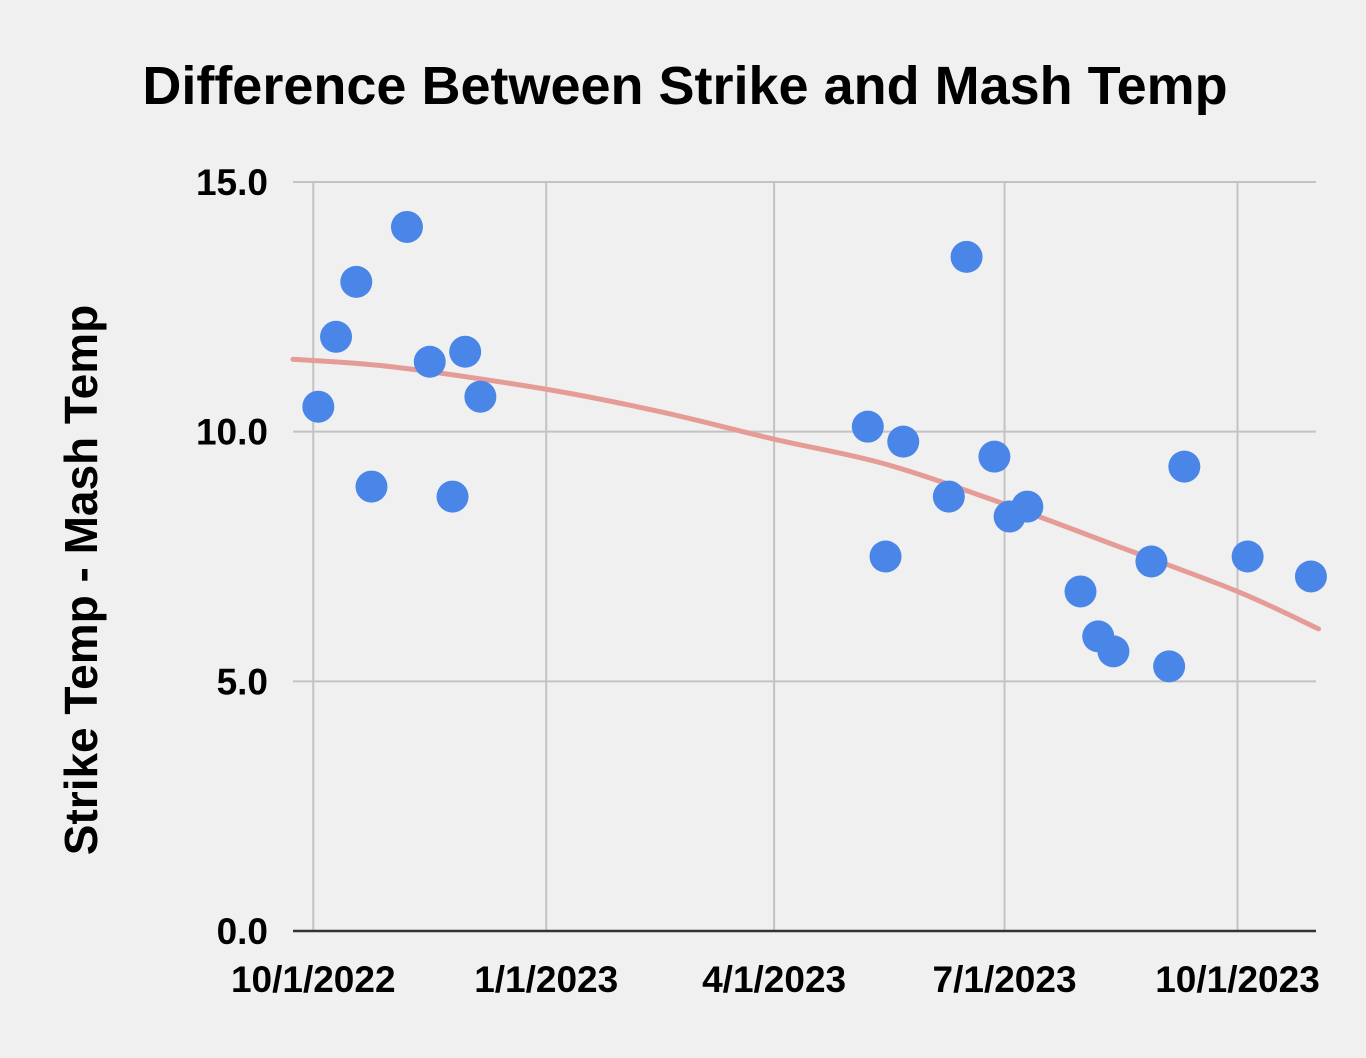  I want to click on x-tick-label: 7/1/2023, so click(1005, 979).